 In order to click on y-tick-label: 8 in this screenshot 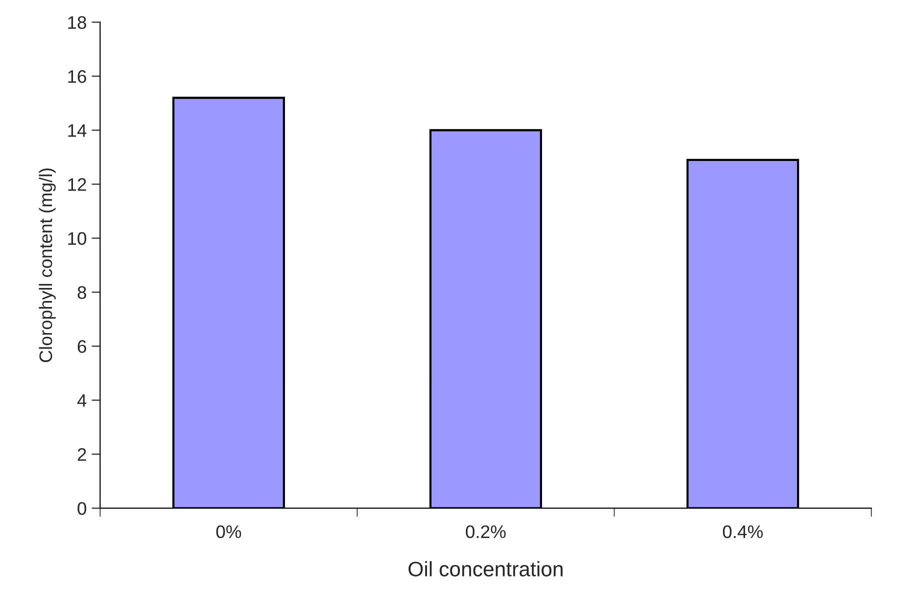, I will do `click(82, 292)`.